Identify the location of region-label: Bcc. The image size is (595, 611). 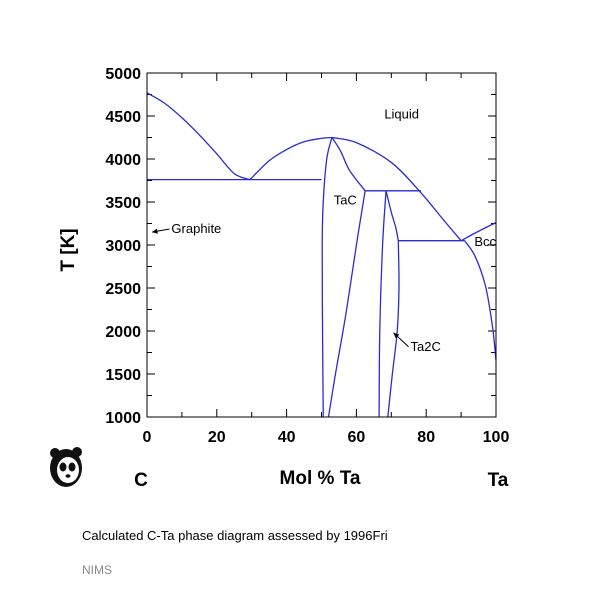
(485, 241).